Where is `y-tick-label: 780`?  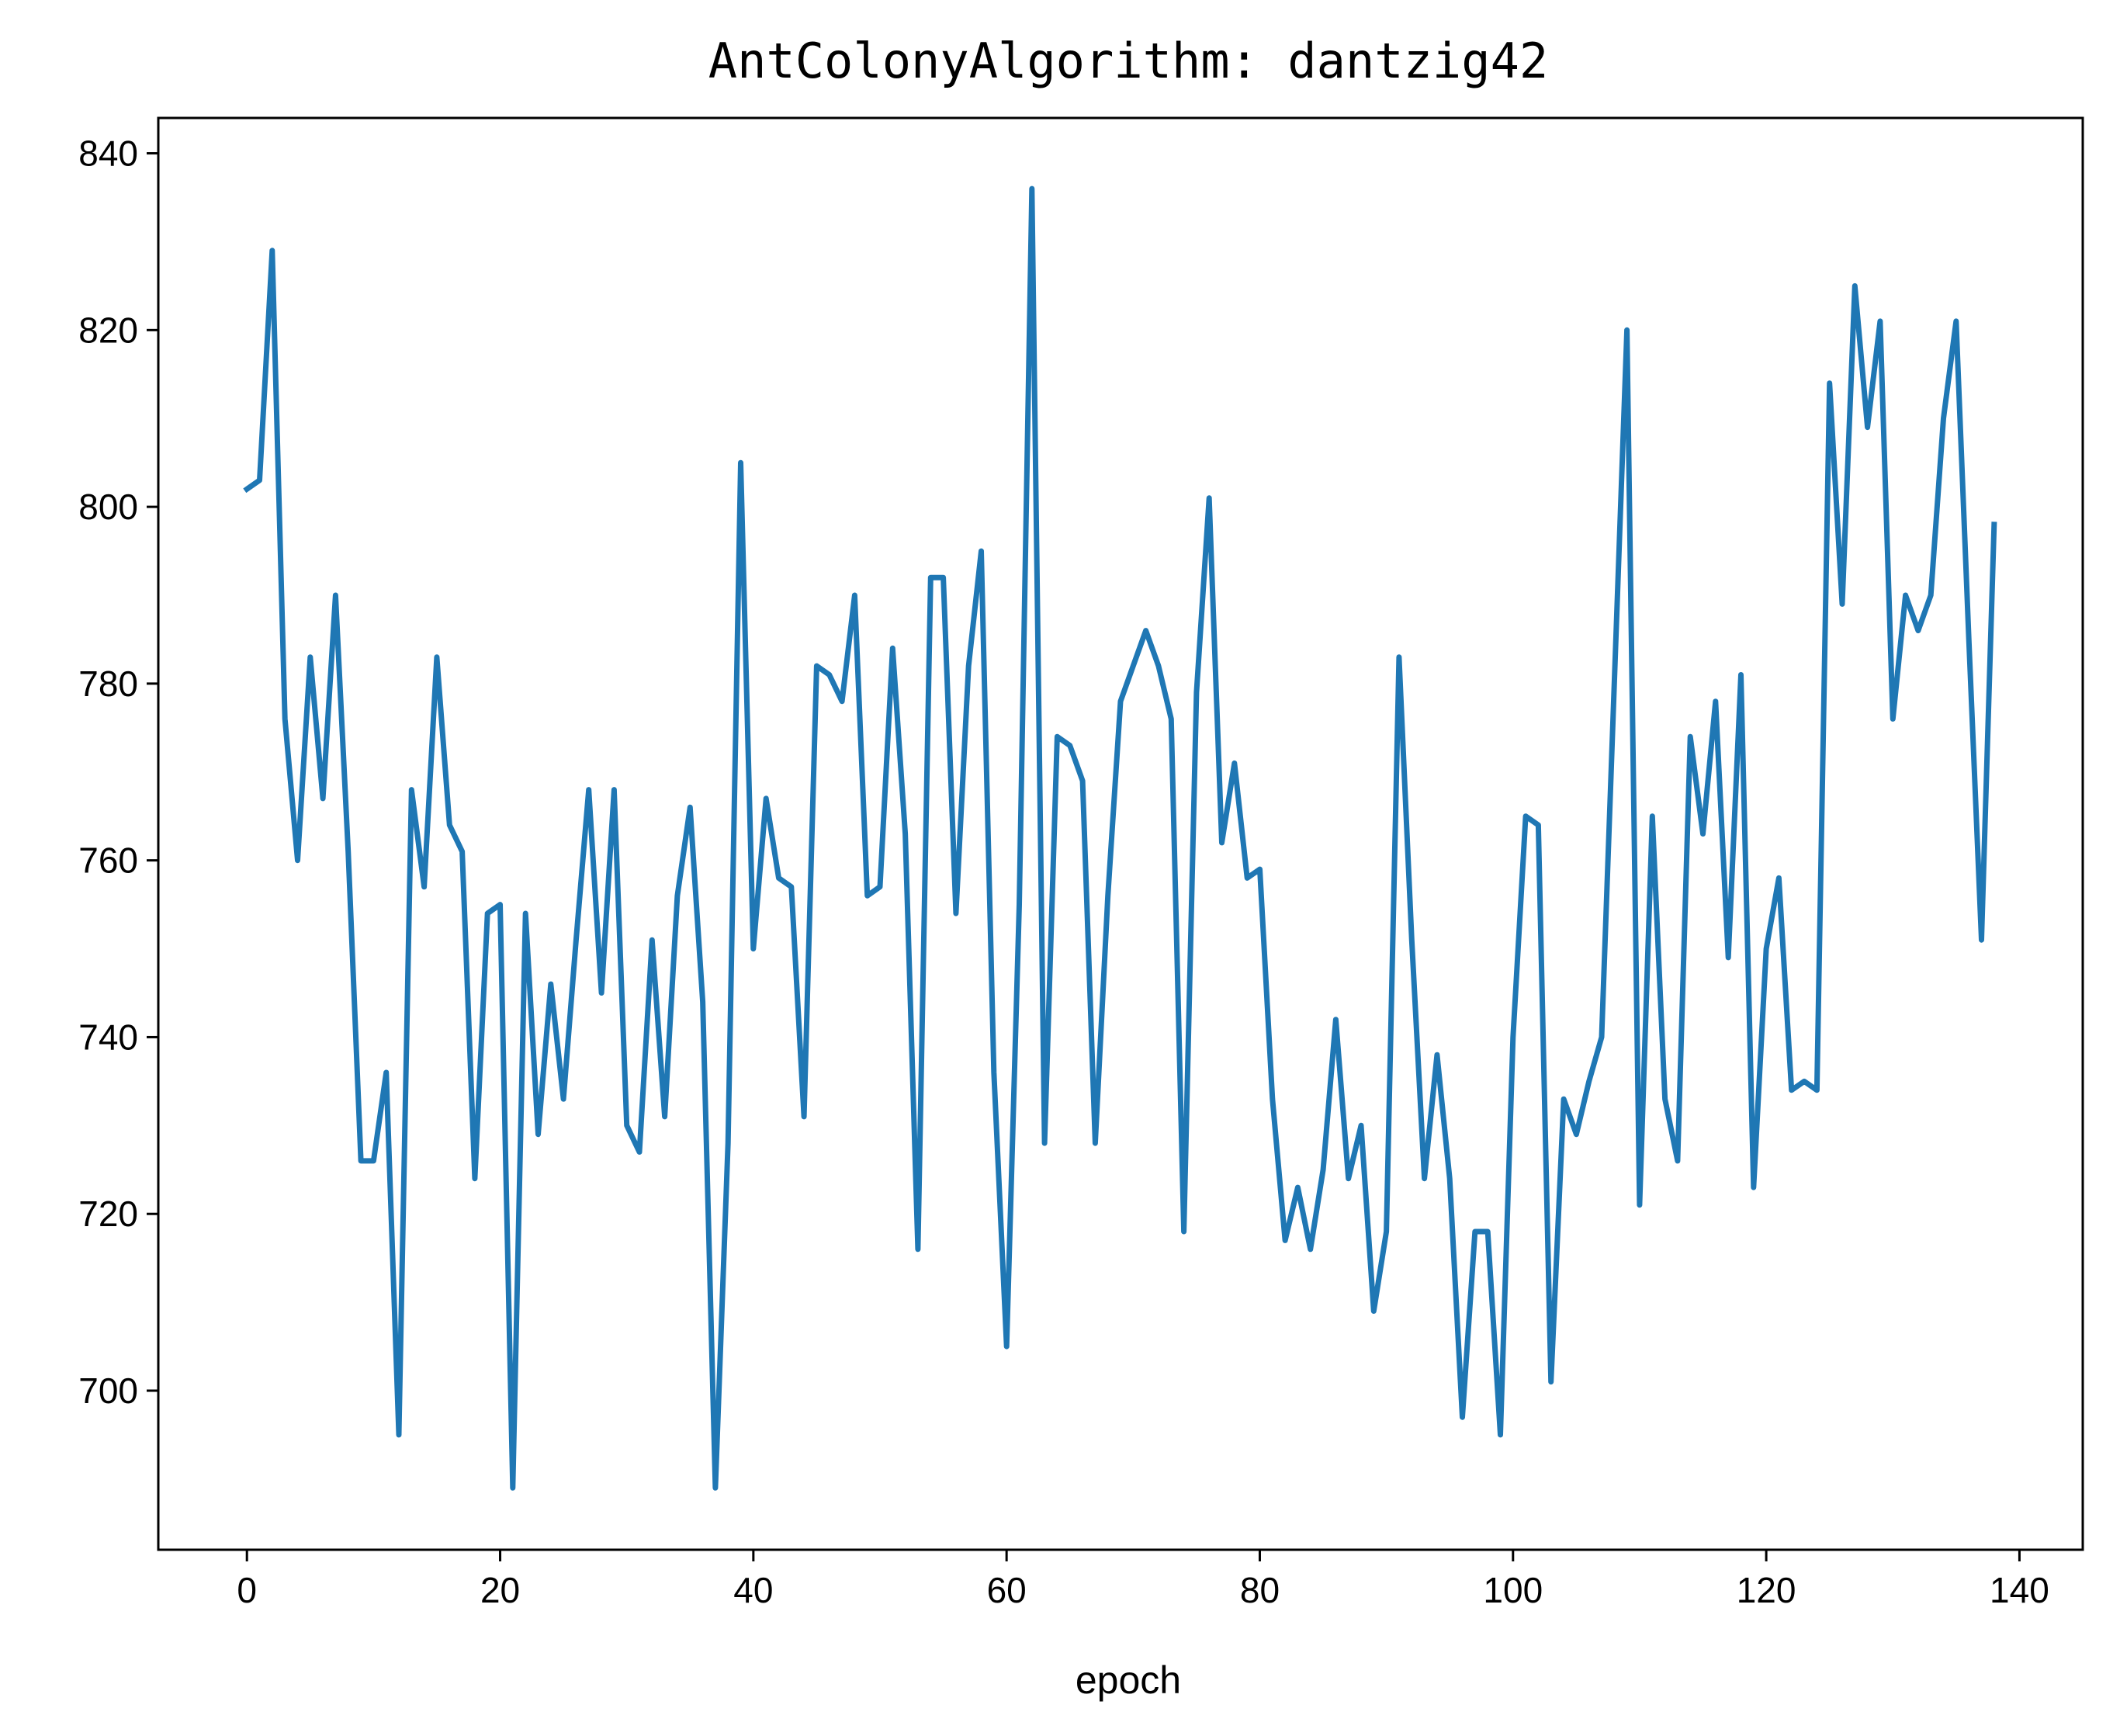
y-tick-label: 780 is located at coordinates (108, 684).